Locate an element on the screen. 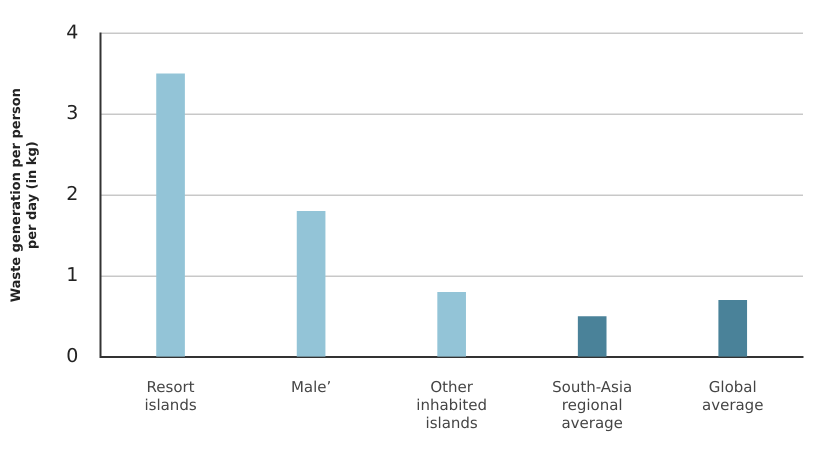  x-tick-label: South-Asia regional average is located at coordinates (592, 405).